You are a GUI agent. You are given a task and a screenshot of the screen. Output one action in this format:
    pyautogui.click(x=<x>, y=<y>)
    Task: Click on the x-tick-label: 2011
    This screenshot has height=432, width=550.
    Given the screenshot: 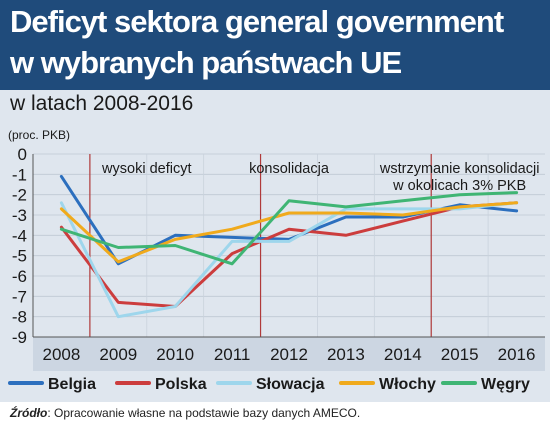 What is the action you would take?
    pyautogui.click(x=232, y=354)
    